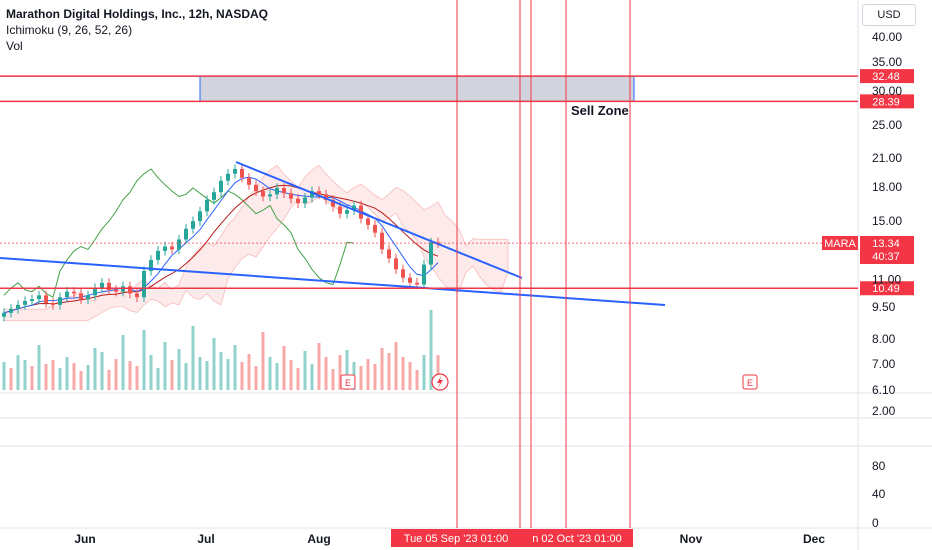  What do you see at coordinates (887, 125) in the screenshot?
I see `price-tick: 25.00` at bounding box center [887, 125].